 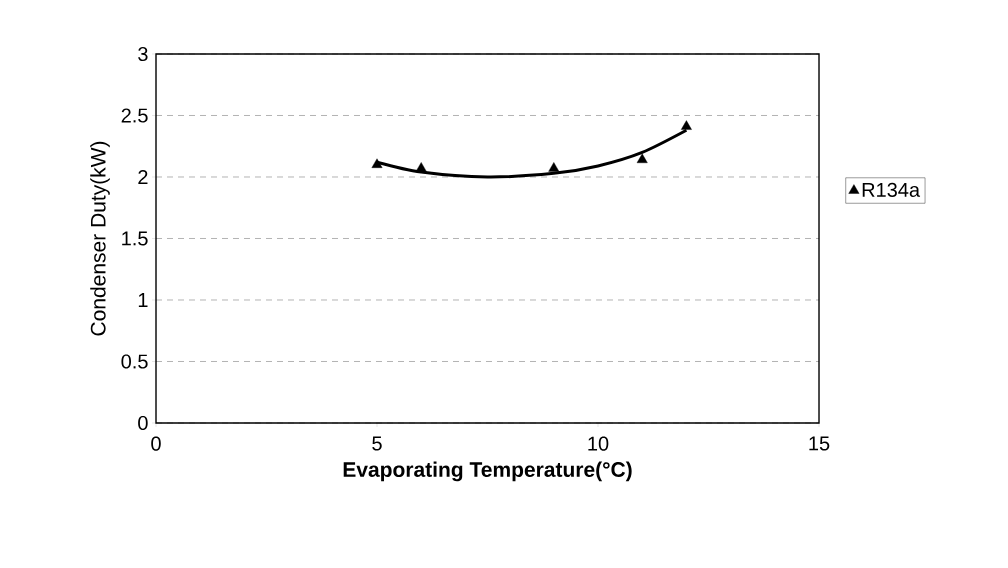 I want to click on y-tick-label: 2, so click(x=143, y=177).